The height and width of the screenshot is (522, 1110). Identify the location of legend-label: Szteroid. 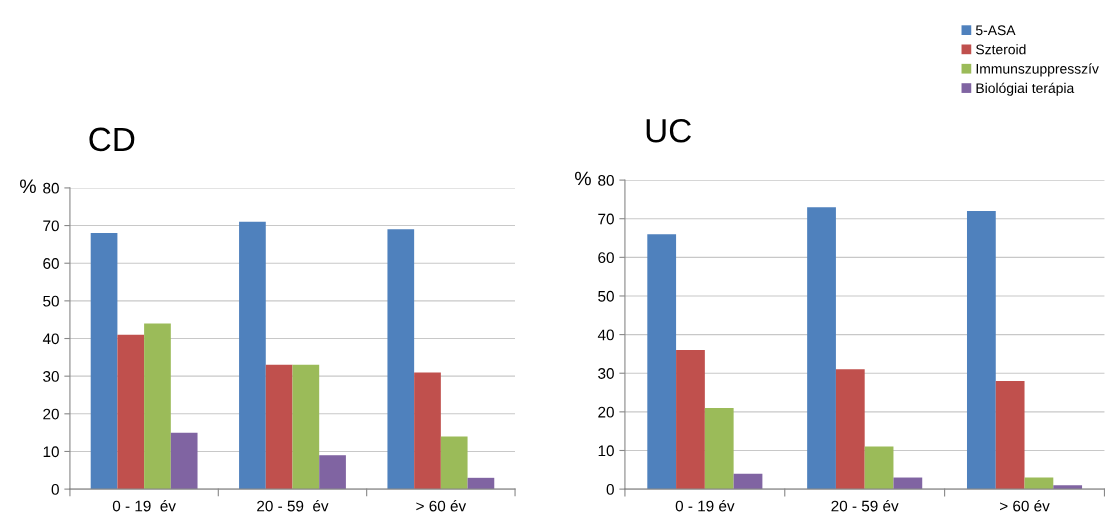
(1001, 49).